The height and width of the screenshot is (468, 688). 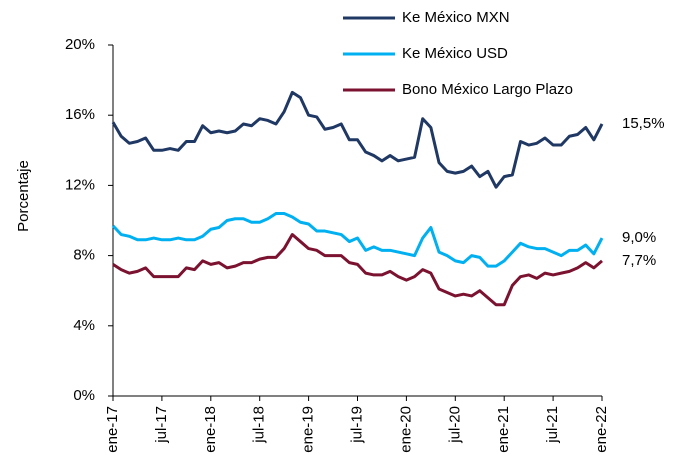 What do you see at coordinates (84, 325) in the screenshot?
I see `y-tick-label: 4%` at bounding box center [84, 325].